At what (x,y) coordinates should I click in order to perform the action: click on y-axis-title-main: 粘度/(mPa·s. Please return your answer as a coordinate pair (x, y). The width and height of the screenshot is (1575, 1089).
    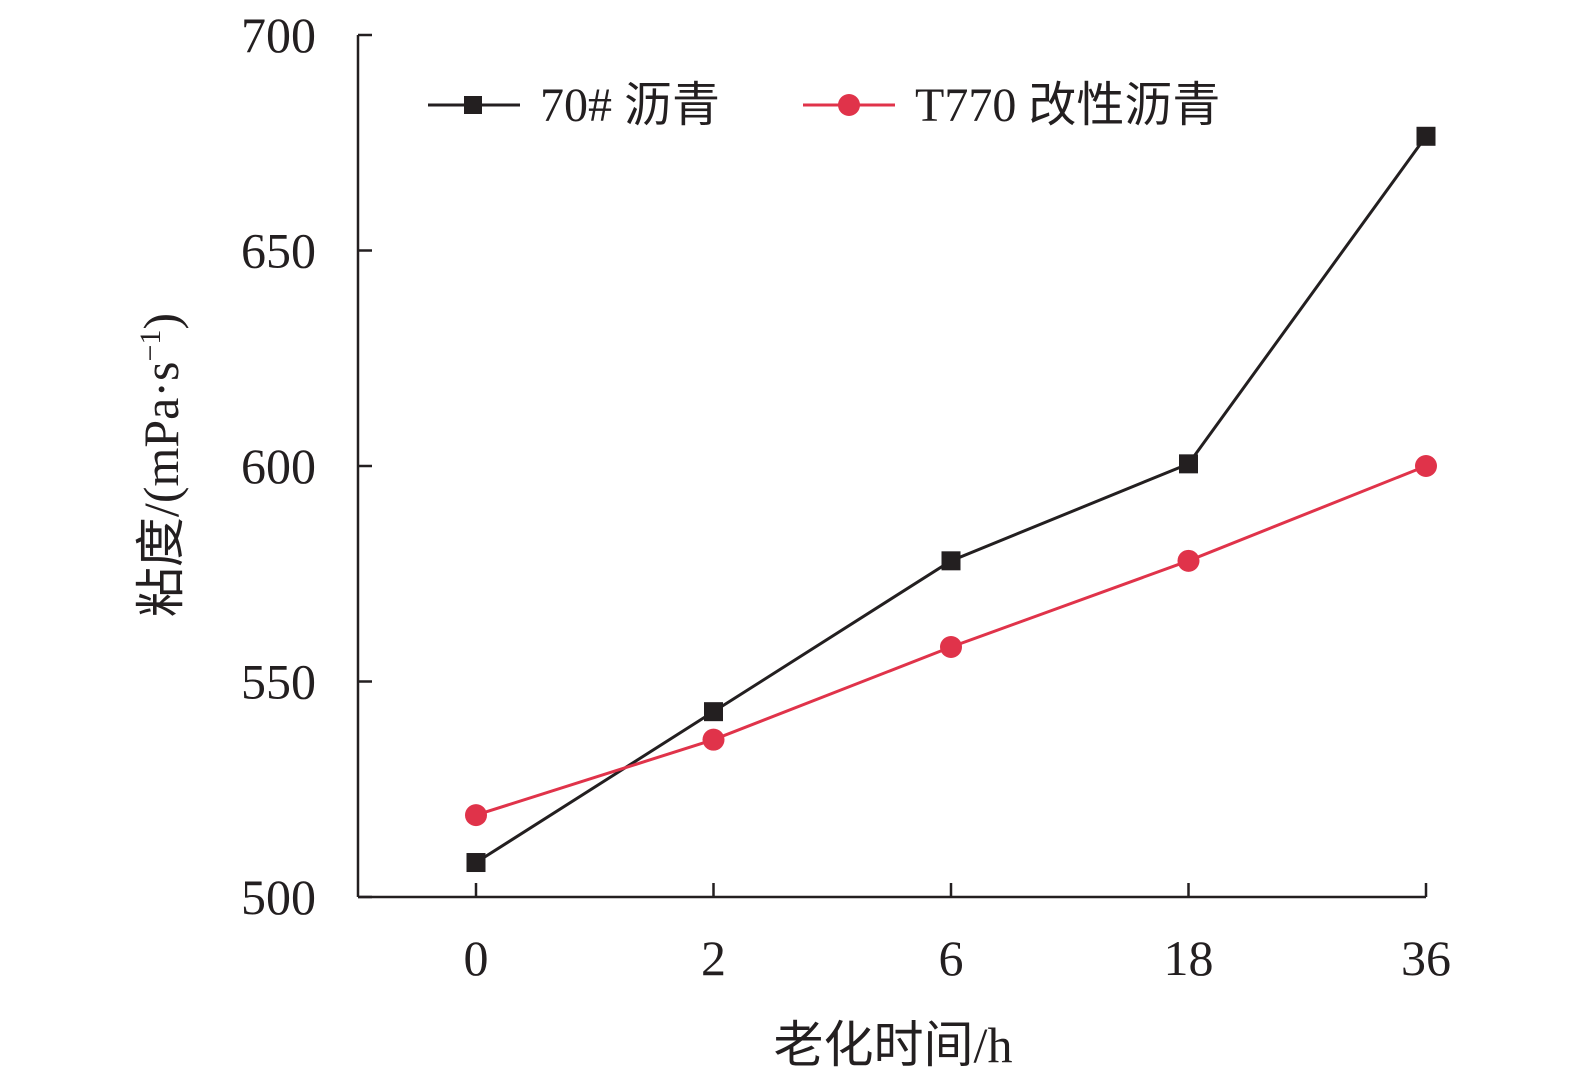
    Looking at the image, I should click on (161, 490).